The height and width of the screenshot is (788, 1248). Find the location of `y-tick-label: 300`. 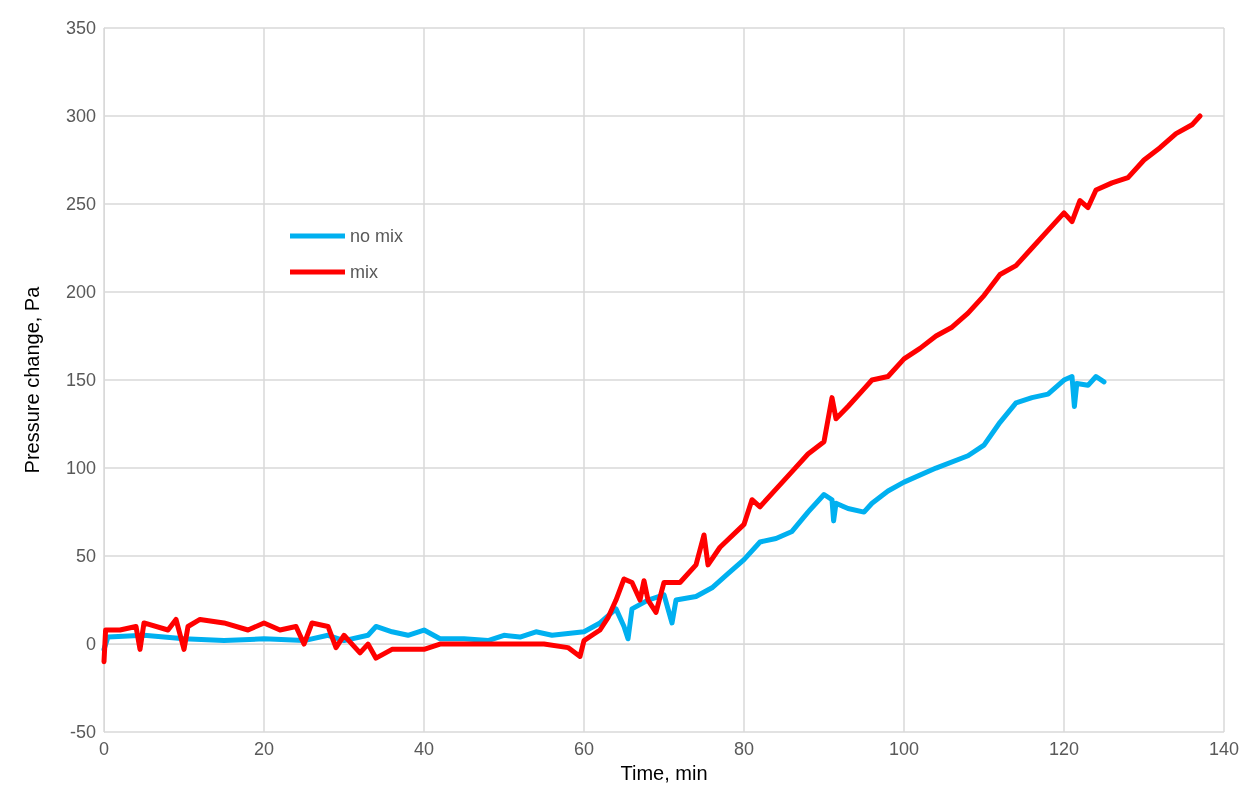

y-tick-label: 300 is located at coordinates (80, 116).